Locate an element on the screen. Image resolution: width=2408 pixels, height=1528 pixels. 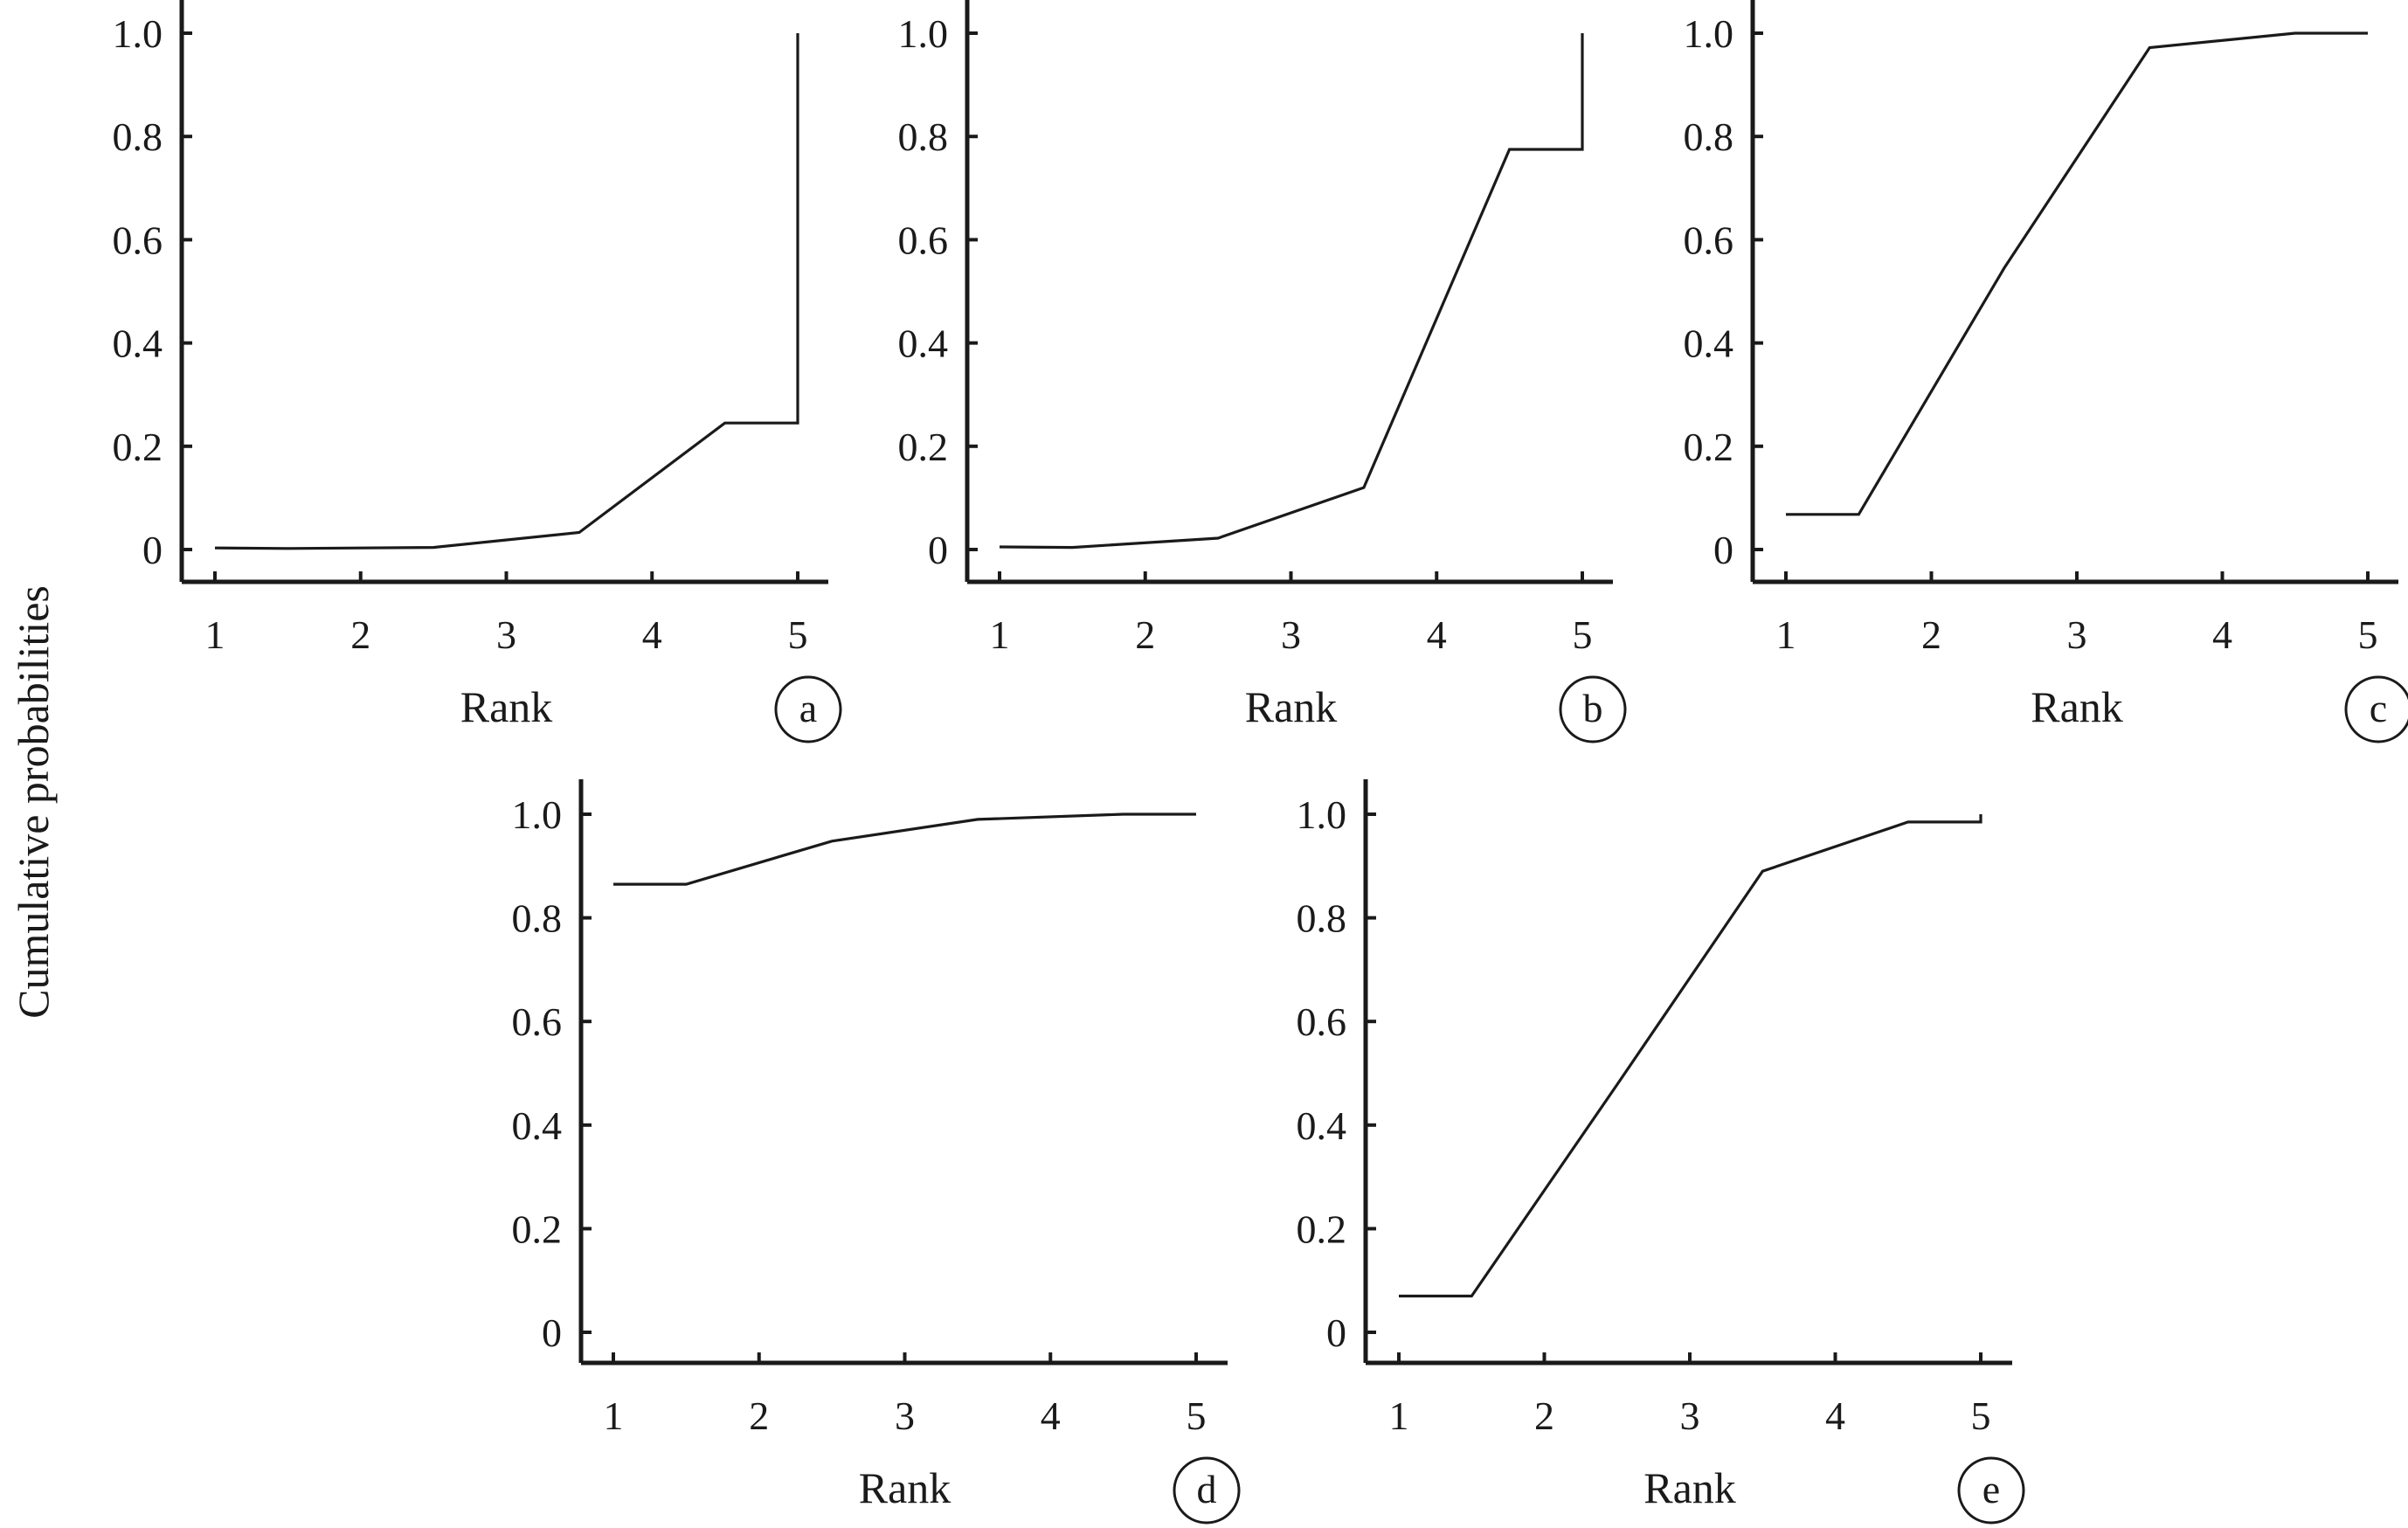
panel-e-y-tick-label-0.2: 0.2 is located at coordinates (1322, 1228).